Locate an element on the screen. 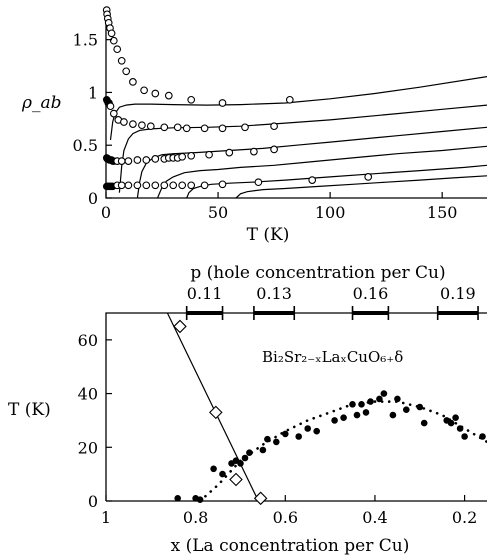  phase-diagram-x-axis-label: x (La concentration per Cu) is located at coordinates (290, 546).